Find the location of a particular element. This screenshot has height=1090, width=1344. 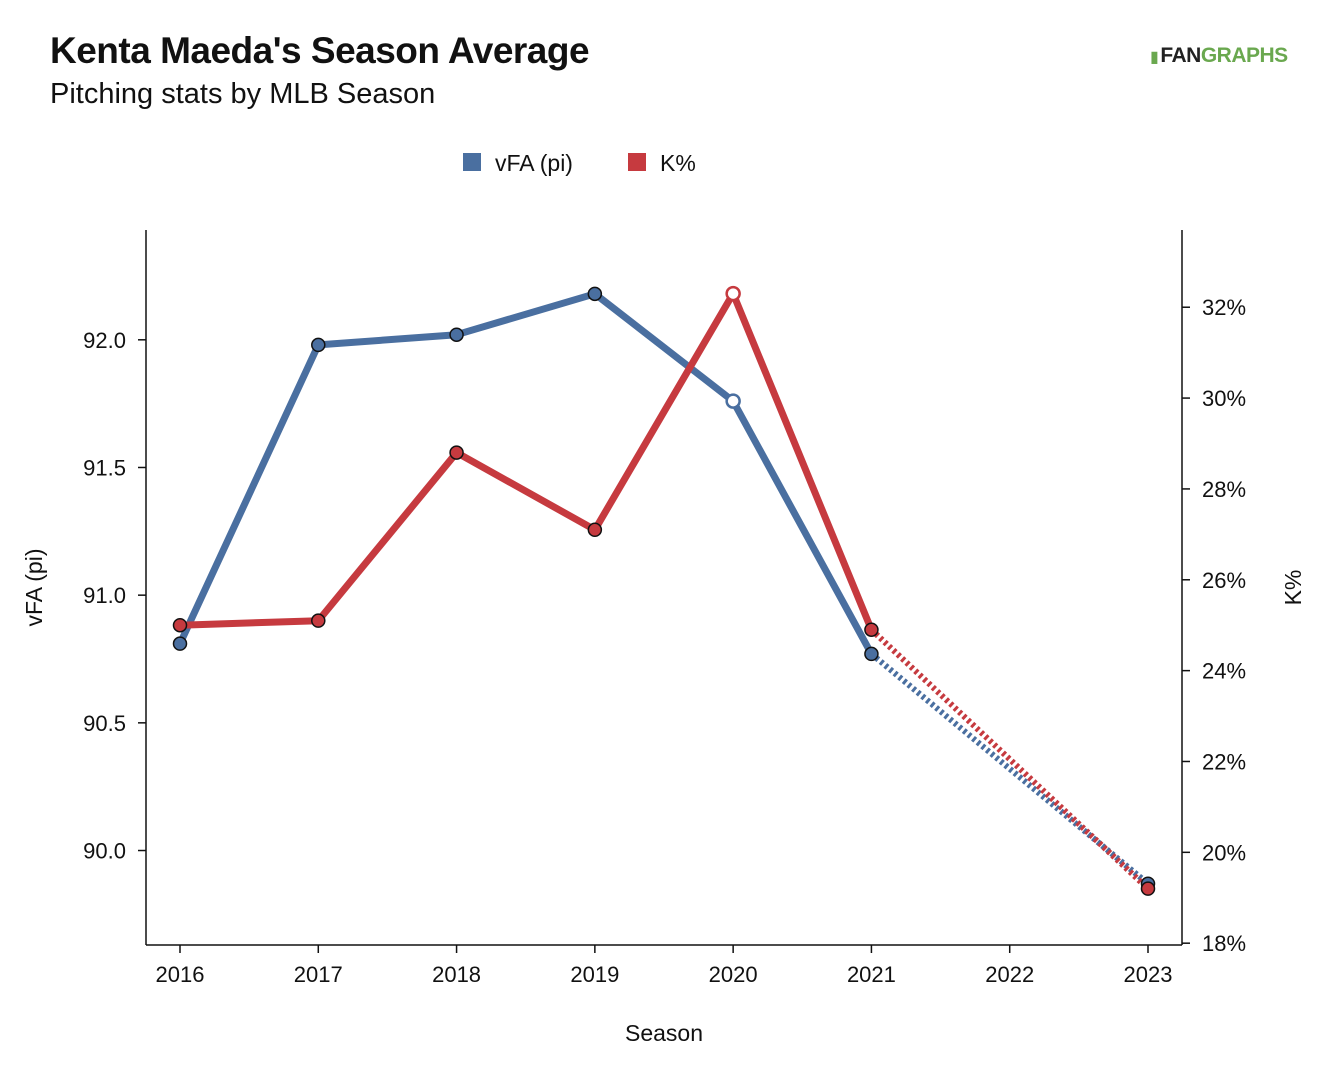

y-left-tick-label: 91.0 is located at coordinates (104, 595).